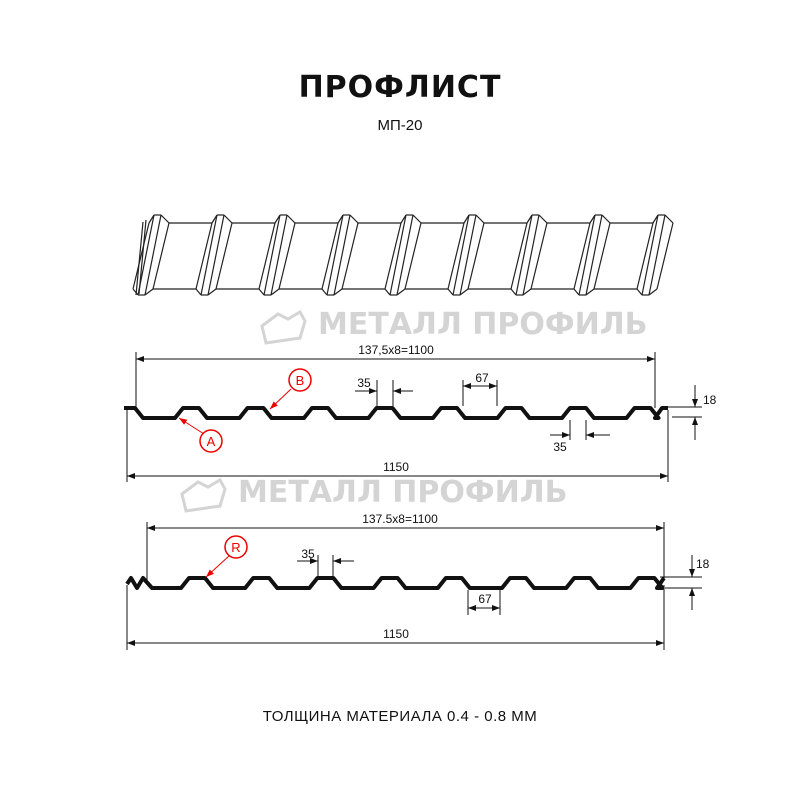  I want to click on page-subtitle: МП-20, so click(400, 125).